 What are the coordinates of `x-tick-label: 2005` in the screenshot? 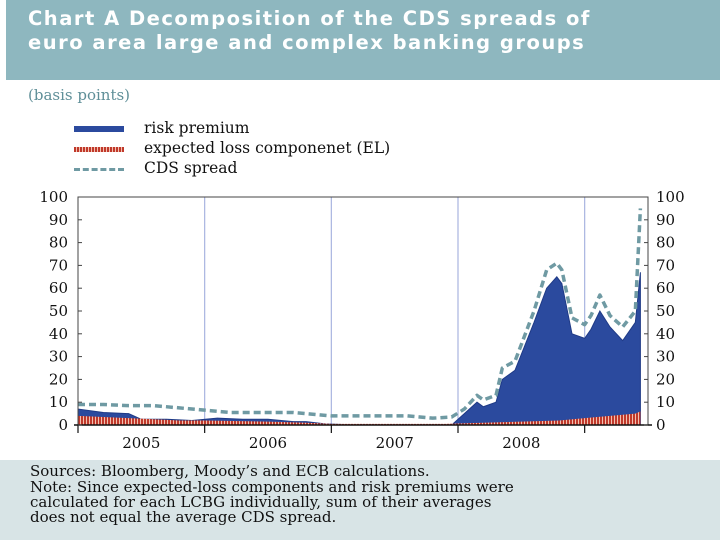 It's located at (141, 443).